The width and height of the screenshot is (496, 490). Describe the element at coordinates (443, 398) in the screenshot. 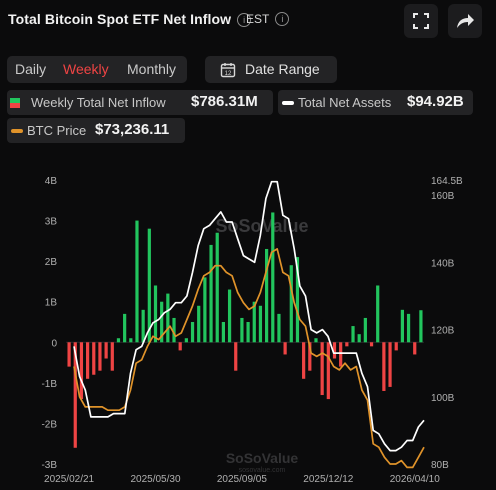

I see `y-right-tick-label: 100B` at that location.